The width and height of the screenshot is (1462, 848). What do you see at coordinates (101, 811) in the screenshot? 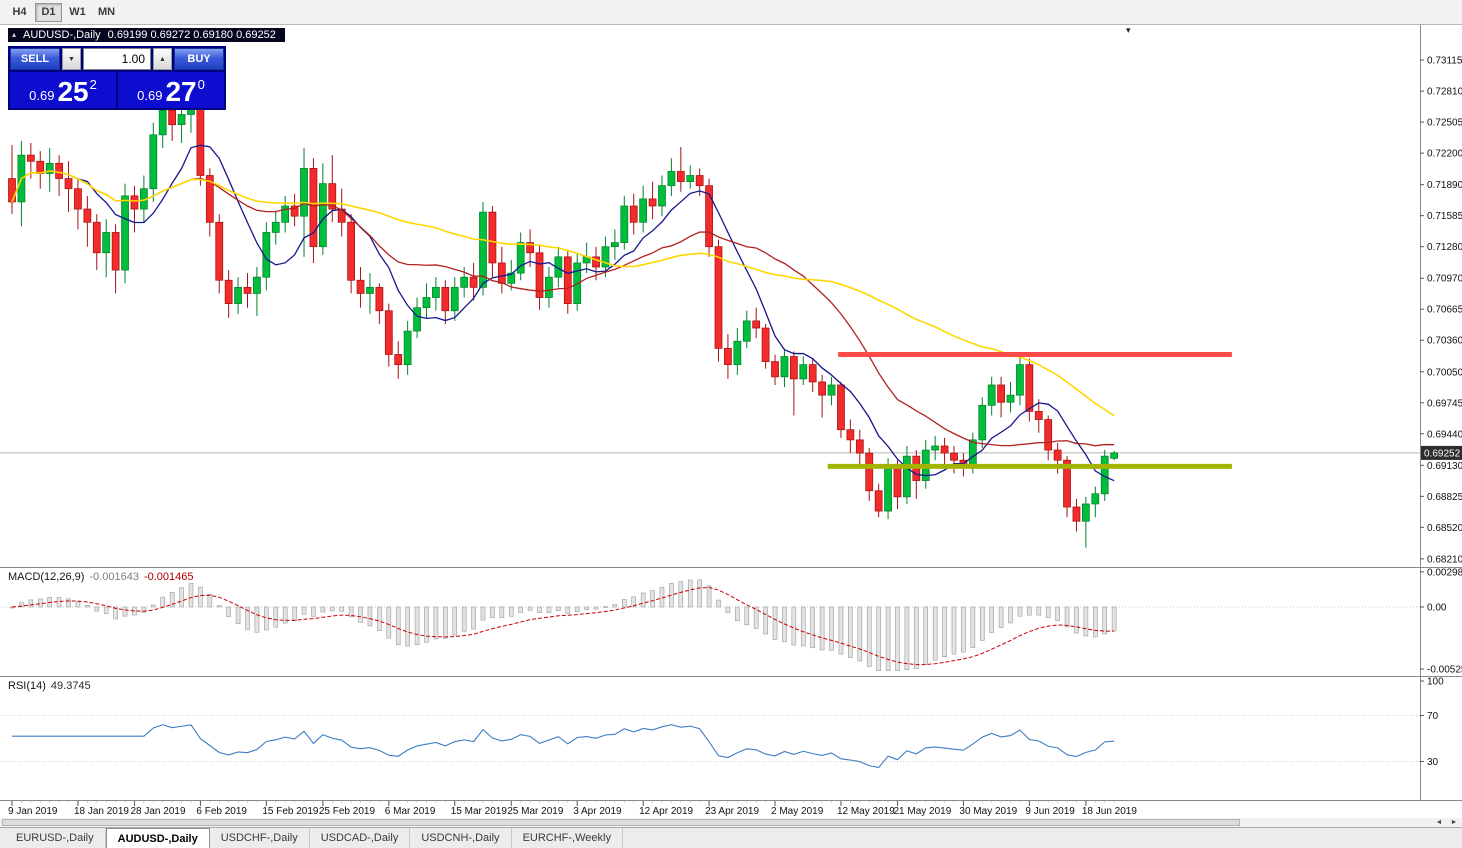
I see `svg-text: 18 Jan 2019` at bounding box center [101, 811].